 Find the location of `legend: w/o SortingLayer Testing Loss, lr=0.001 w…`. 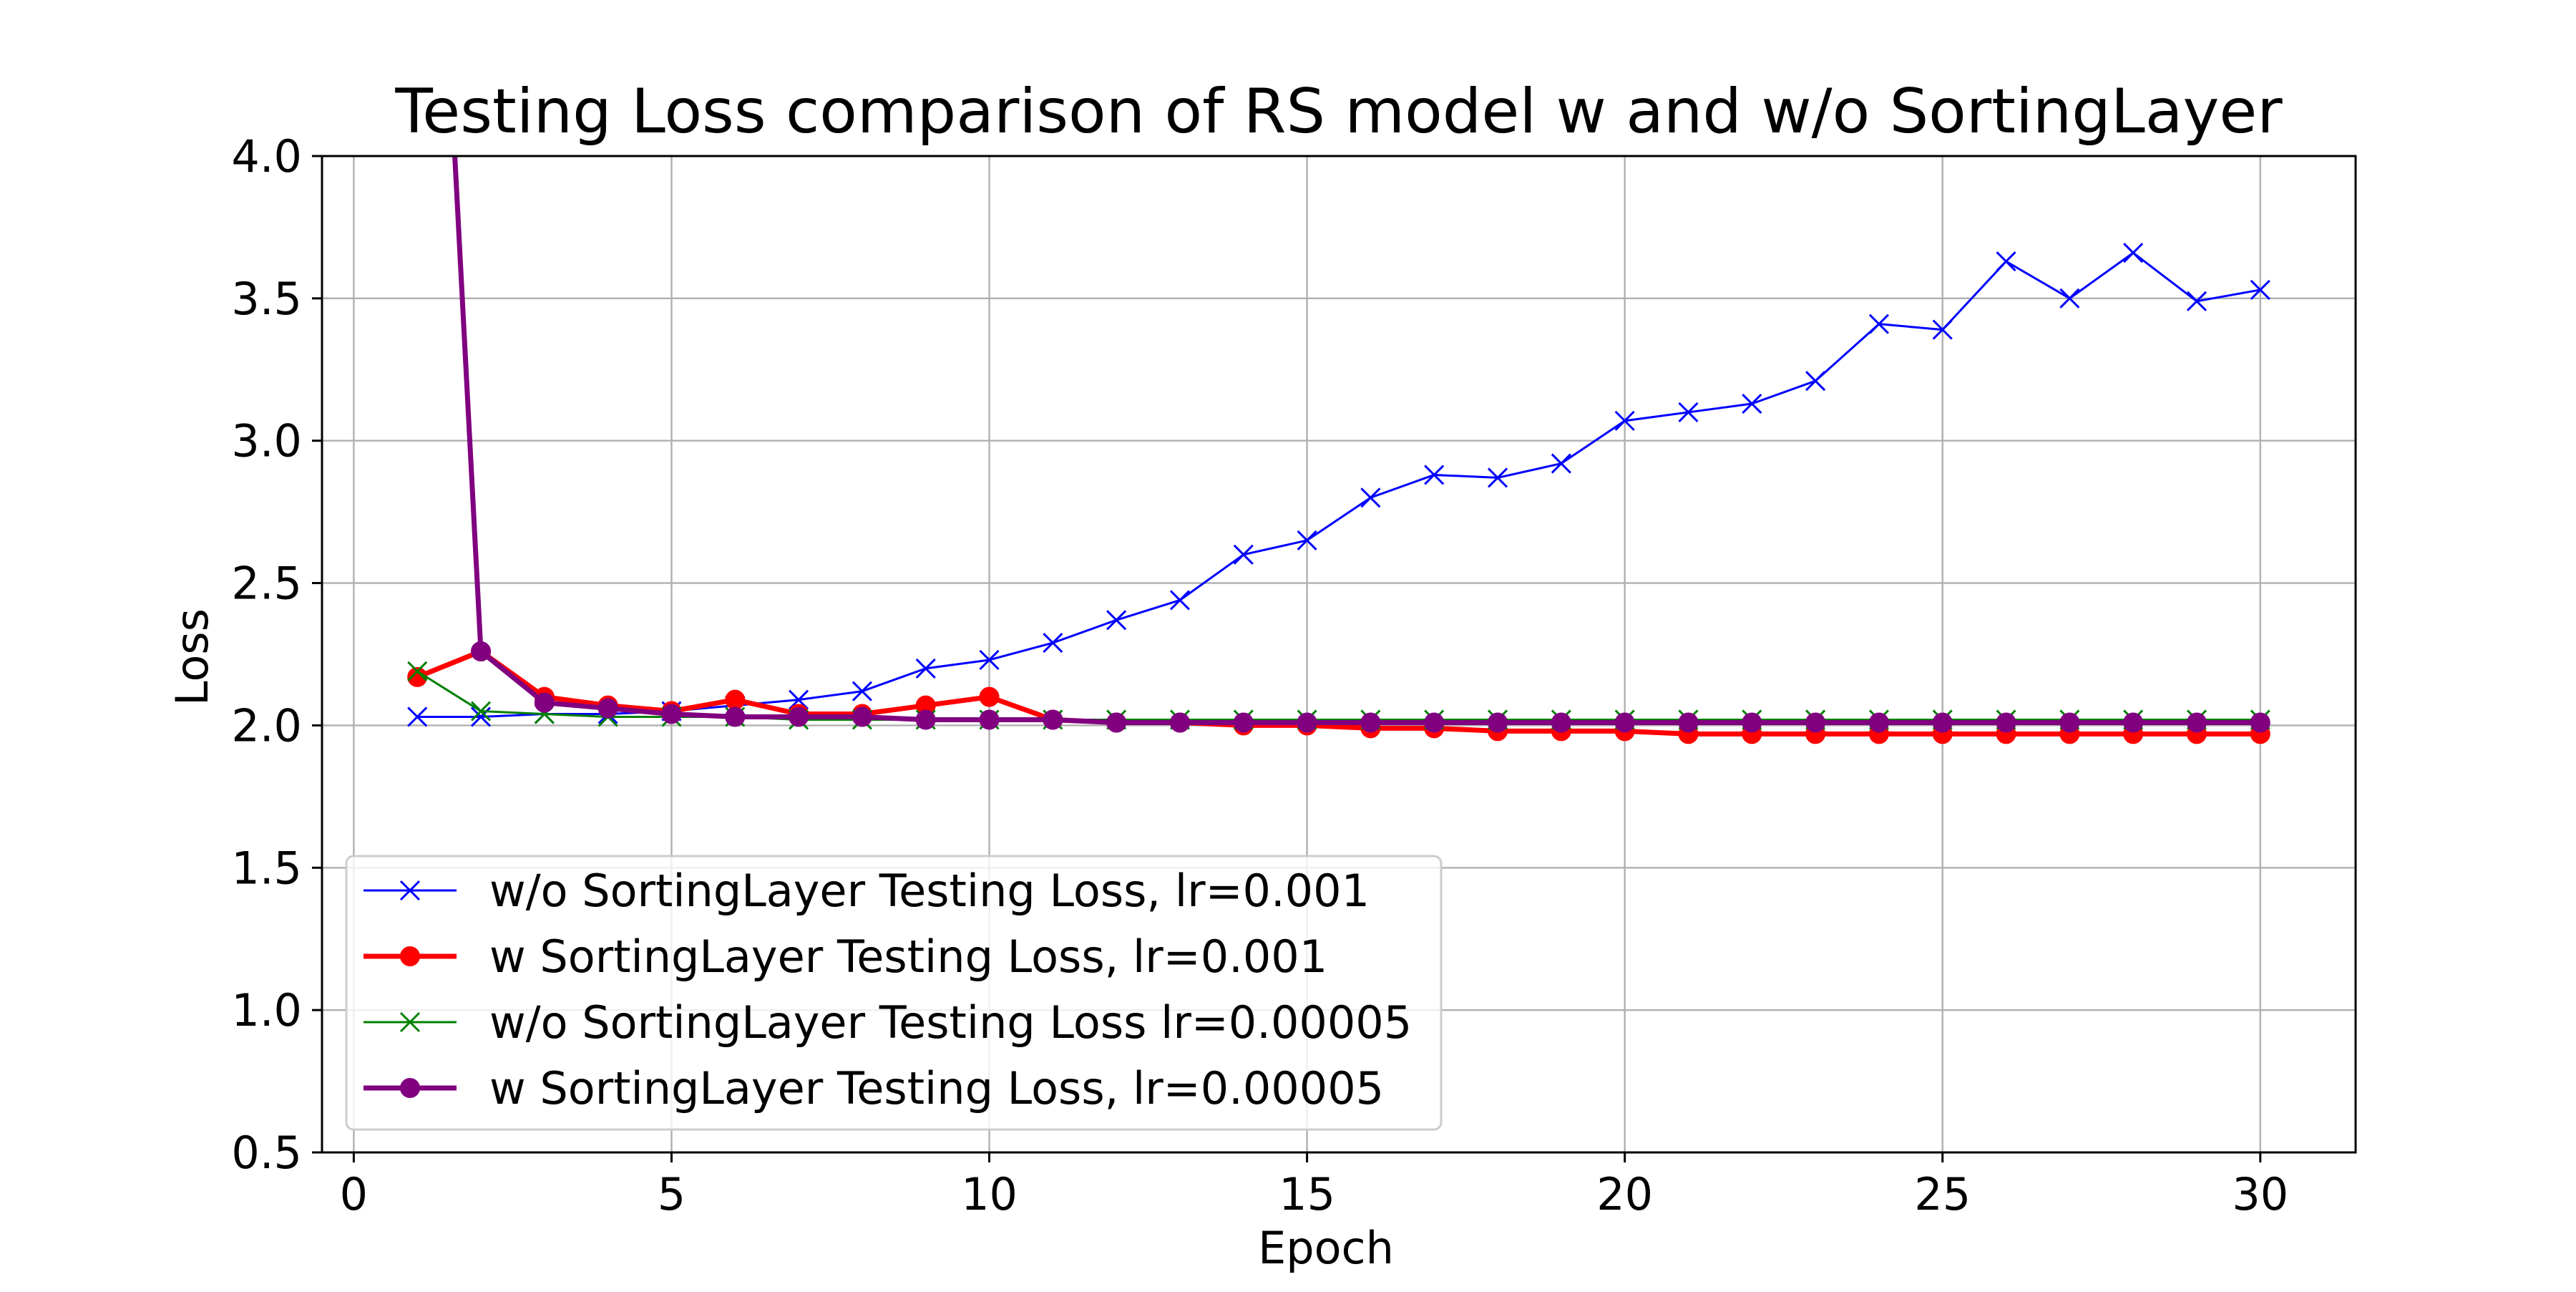

legend: w/o SortingLayer Testing Loss, lr=0.001 w… is located at coordinates (894, 993).